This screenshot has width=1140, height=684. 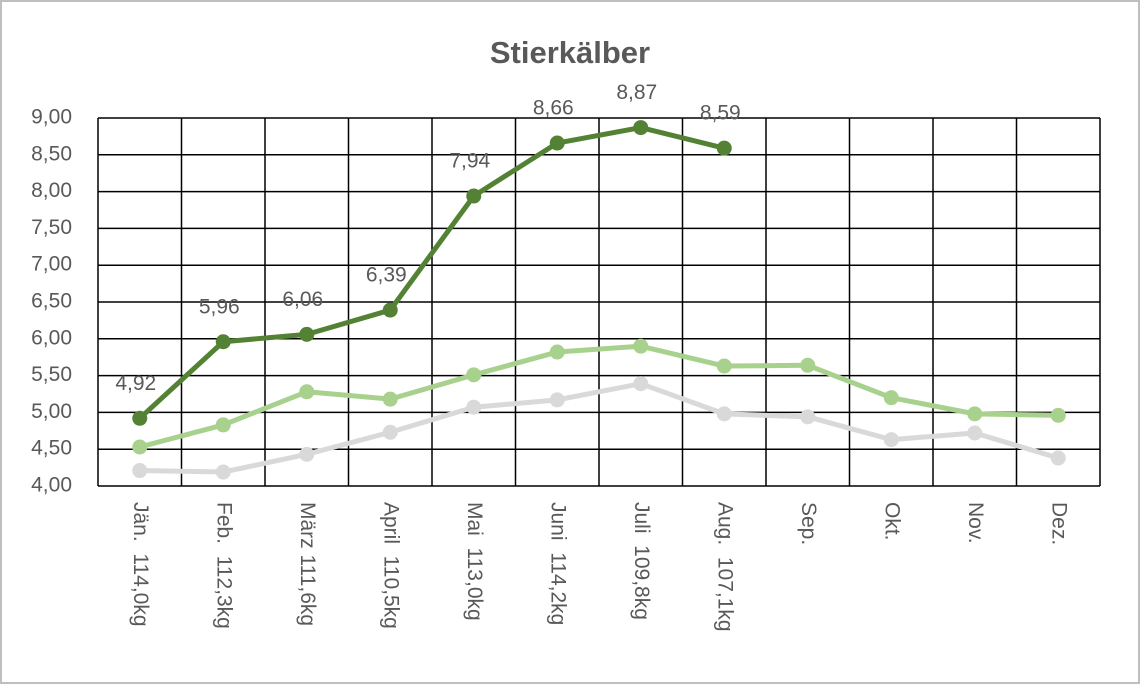 I want to click on y-tick-label: 6,50, so click(x=51, y=301).